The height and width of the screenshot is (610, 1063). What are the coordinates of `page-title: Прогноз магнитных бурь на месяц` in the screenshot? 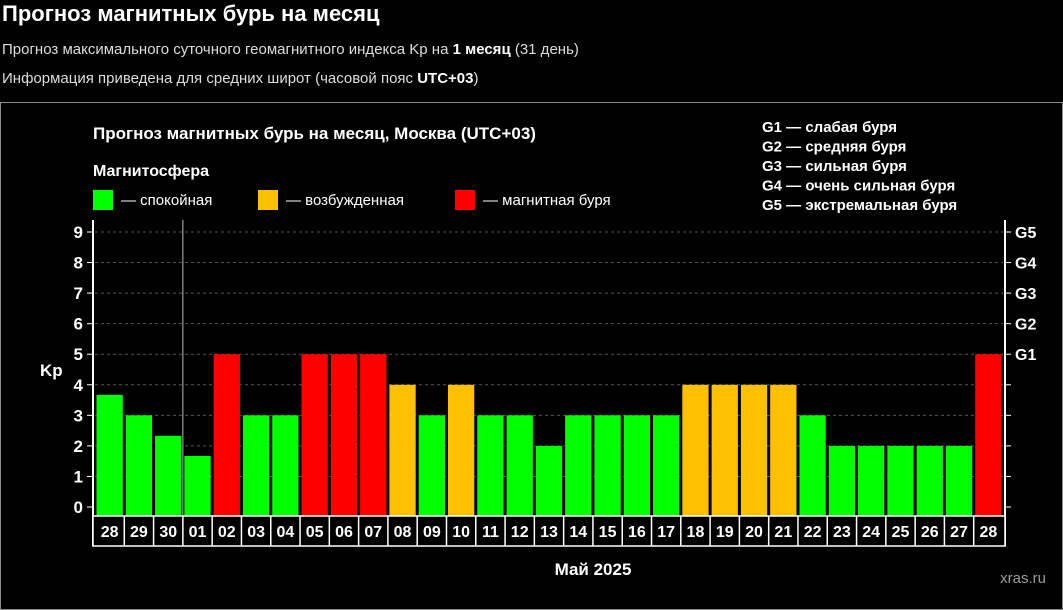 It's located at (191, 13).